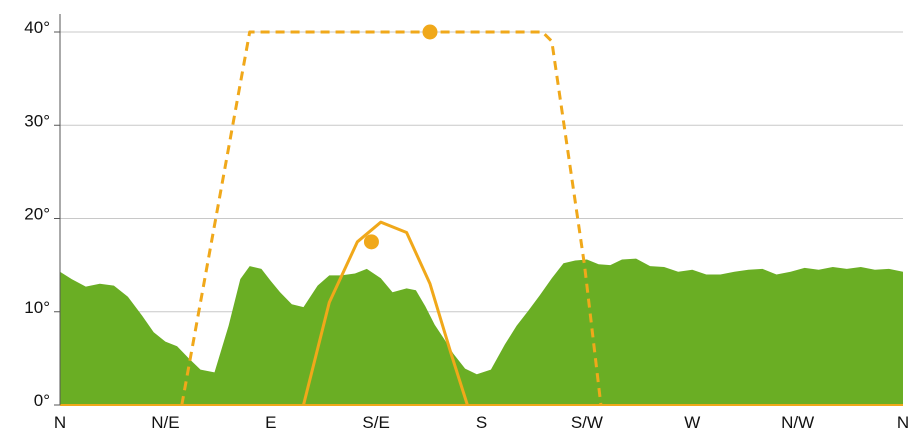 The width and height of the screenshot is (909, 432). What do you see at coordinates (385, 313) in the screenshot?
I see `winter-sun-path` at bounding box center [385, 313].